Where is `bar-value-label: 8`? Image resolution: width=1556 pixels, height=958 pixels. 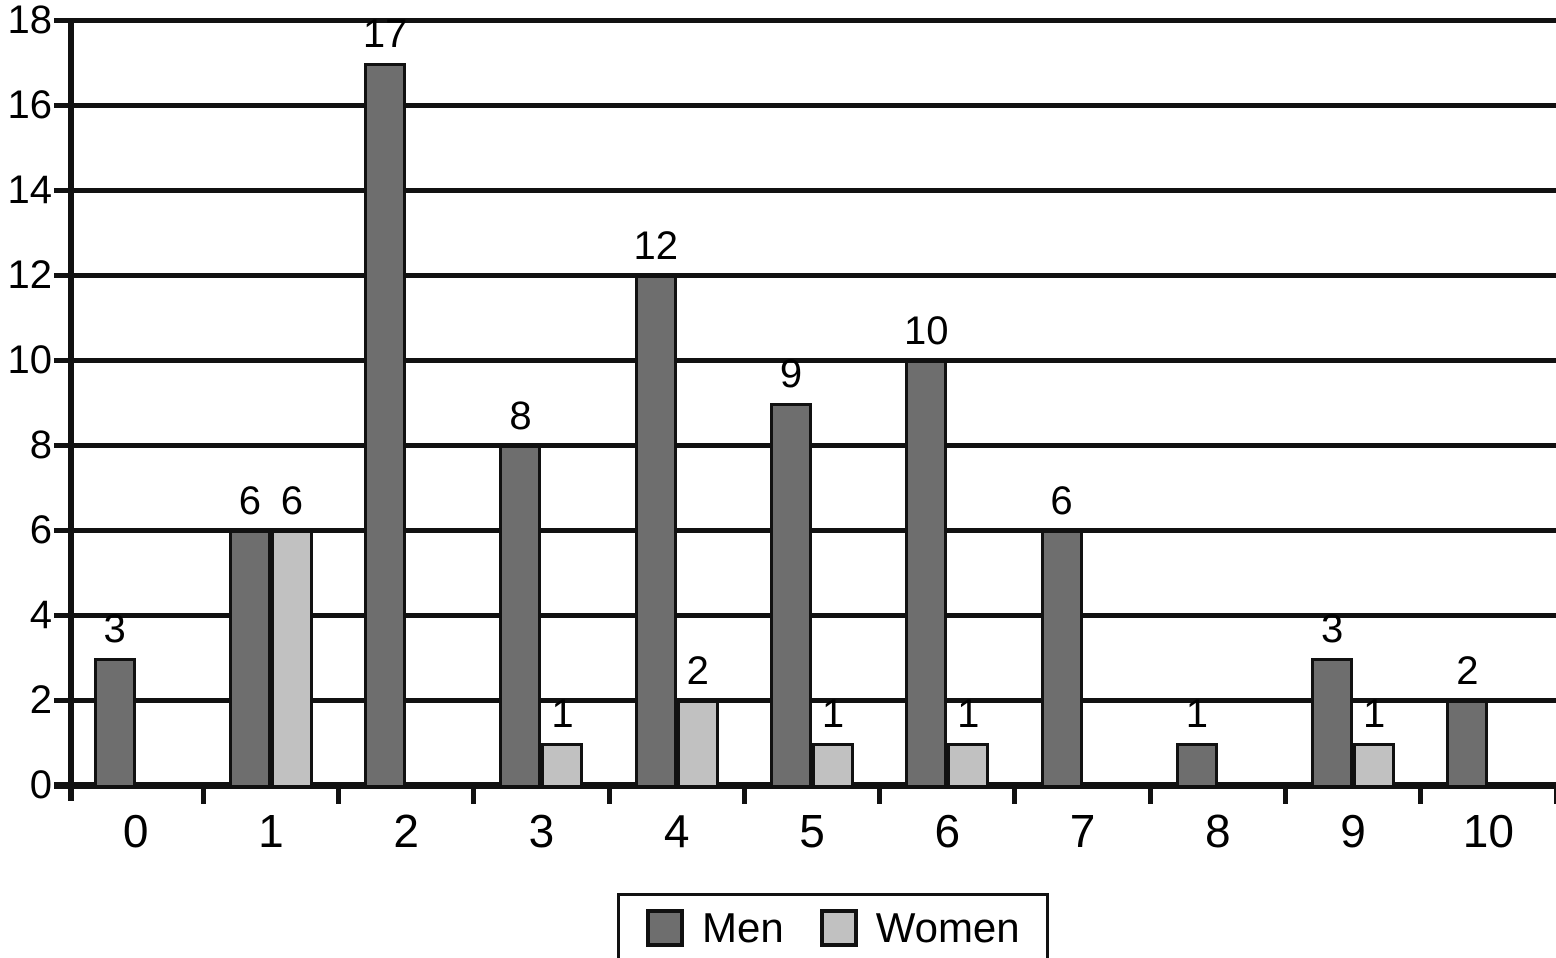
bar-value-label: 8 is located at coordinates (520, 416).